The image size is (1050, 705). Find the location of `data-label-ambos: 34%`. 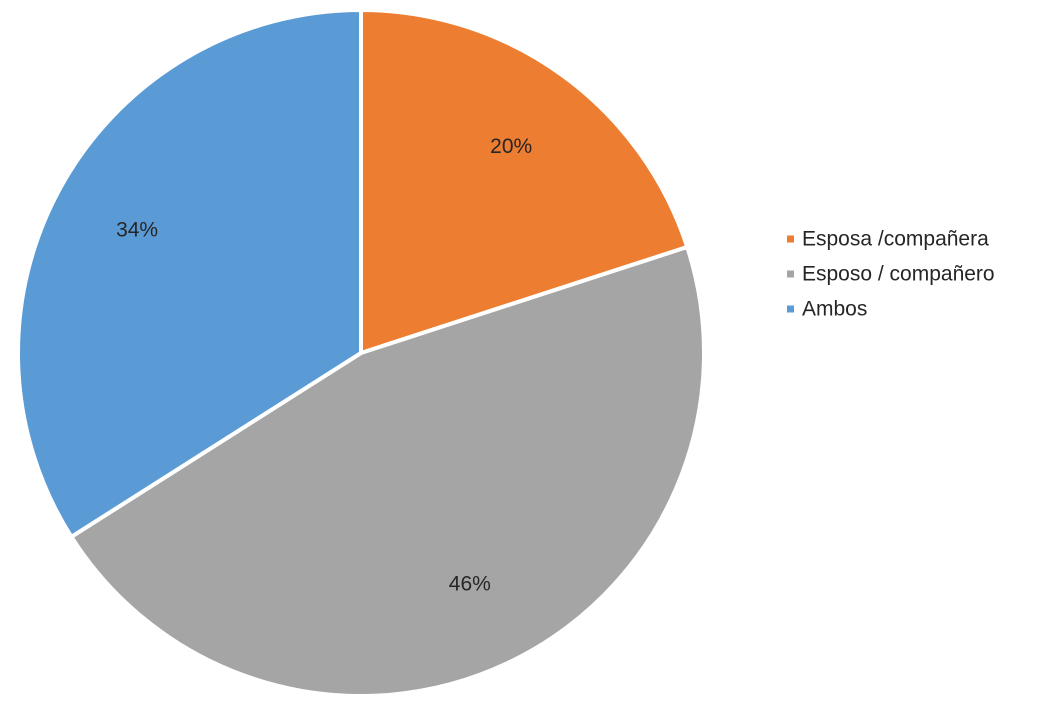

data-label-ambos: 34% is located at coordinates (137, 229).